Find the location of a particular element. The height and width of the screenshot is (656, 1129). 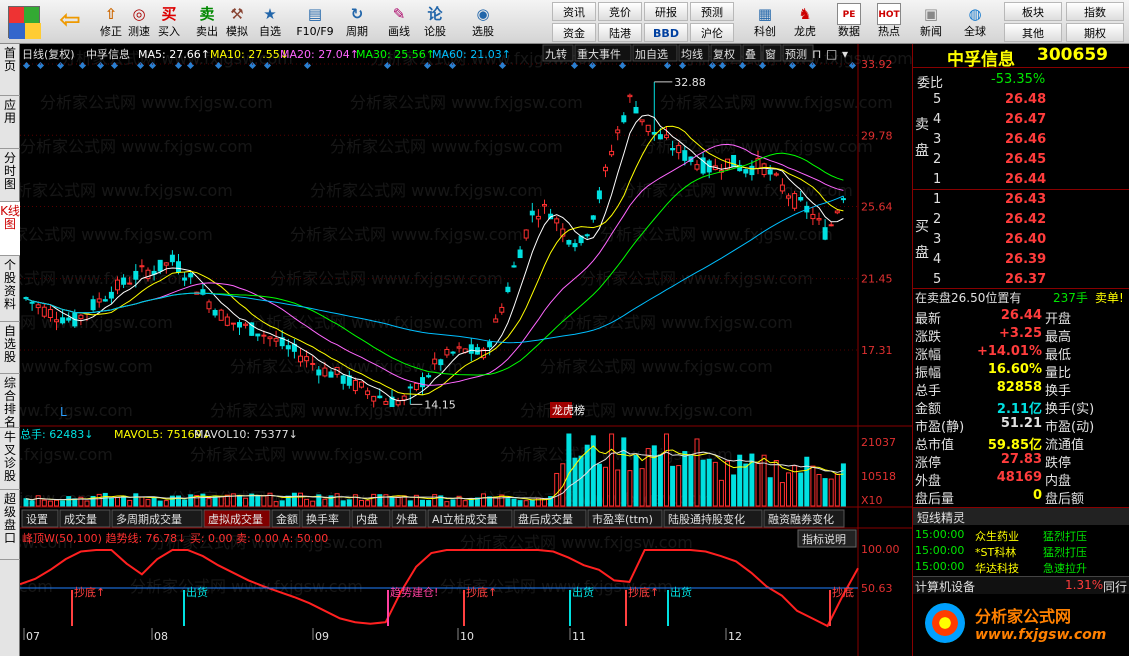

ask-row: 3 26.46 is located at coordinates (1021, 140).